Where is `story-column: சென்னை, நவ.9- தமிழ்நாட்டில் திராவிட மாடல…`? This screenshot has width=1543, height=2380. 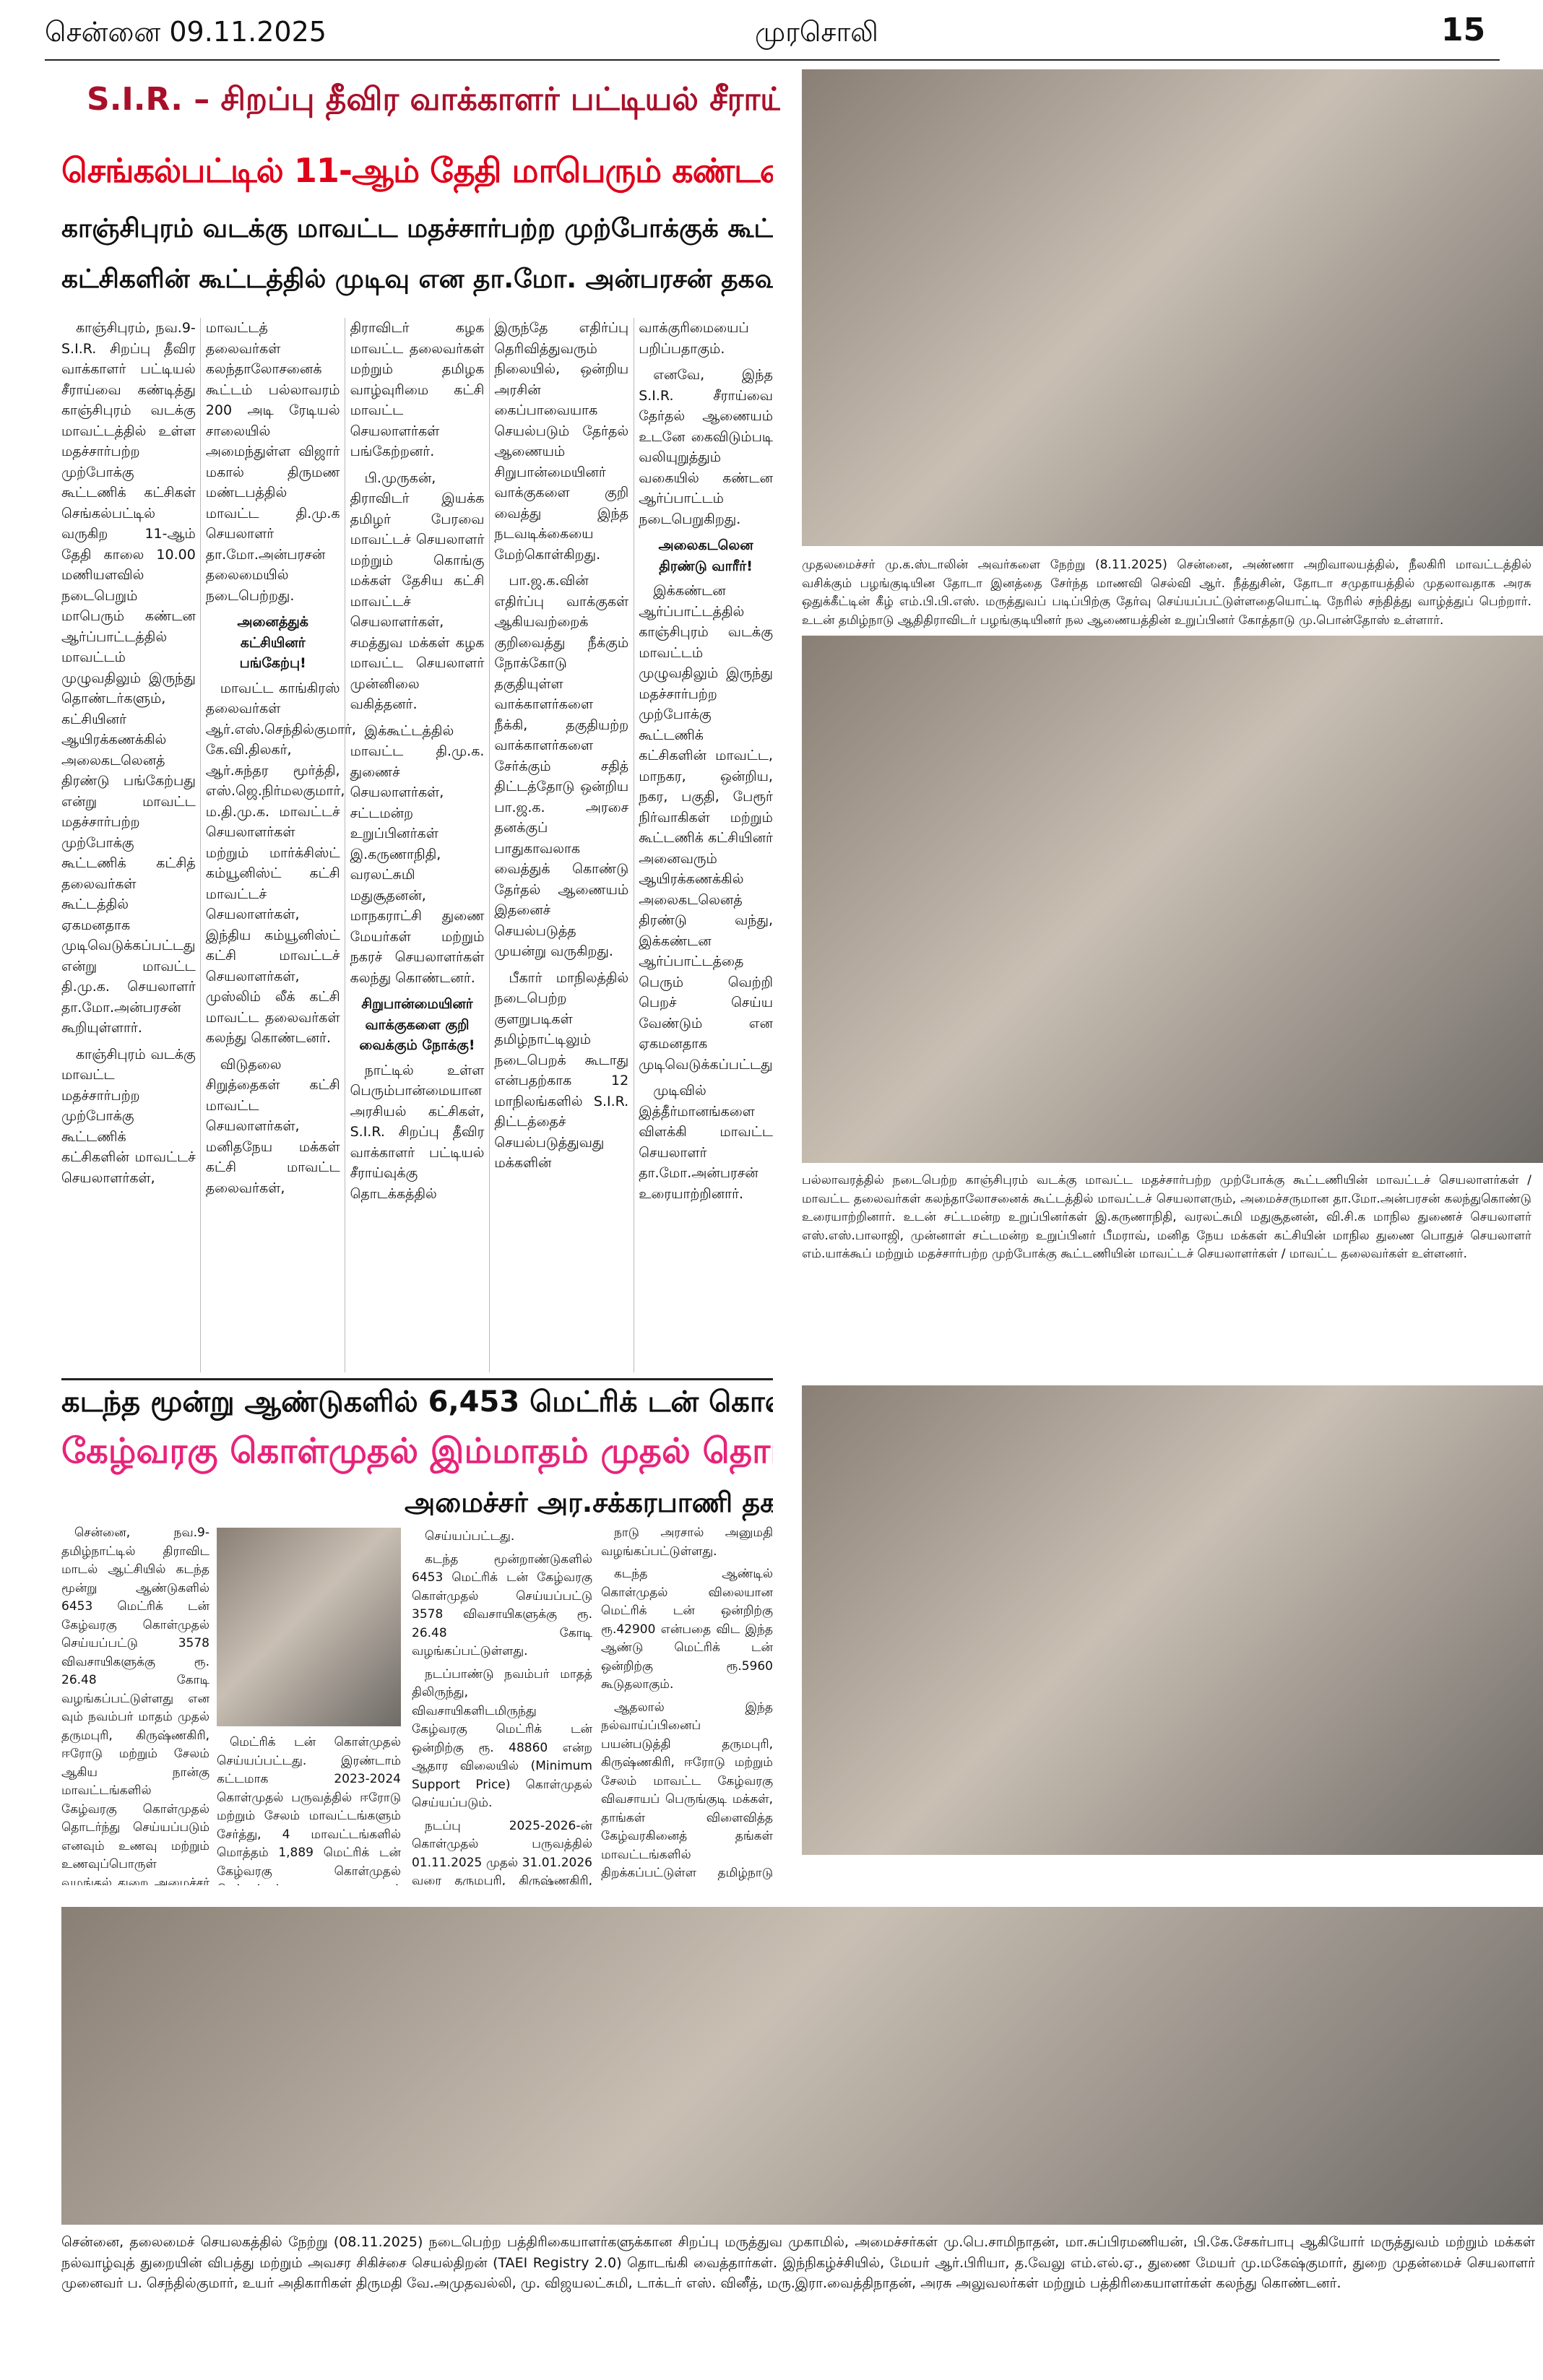 story-column: சென்னை, நவ.9- தமிழ்நாட்டில் திராவிட மாடல… is located at coordinates (135, 1704).